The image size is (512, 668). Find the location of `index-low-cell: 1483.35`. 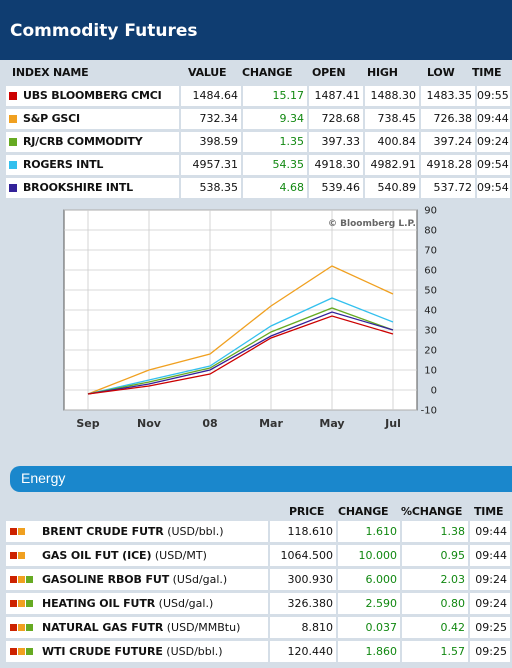

index-low-cell: 1483.35 is located at coordinates (448, 96).